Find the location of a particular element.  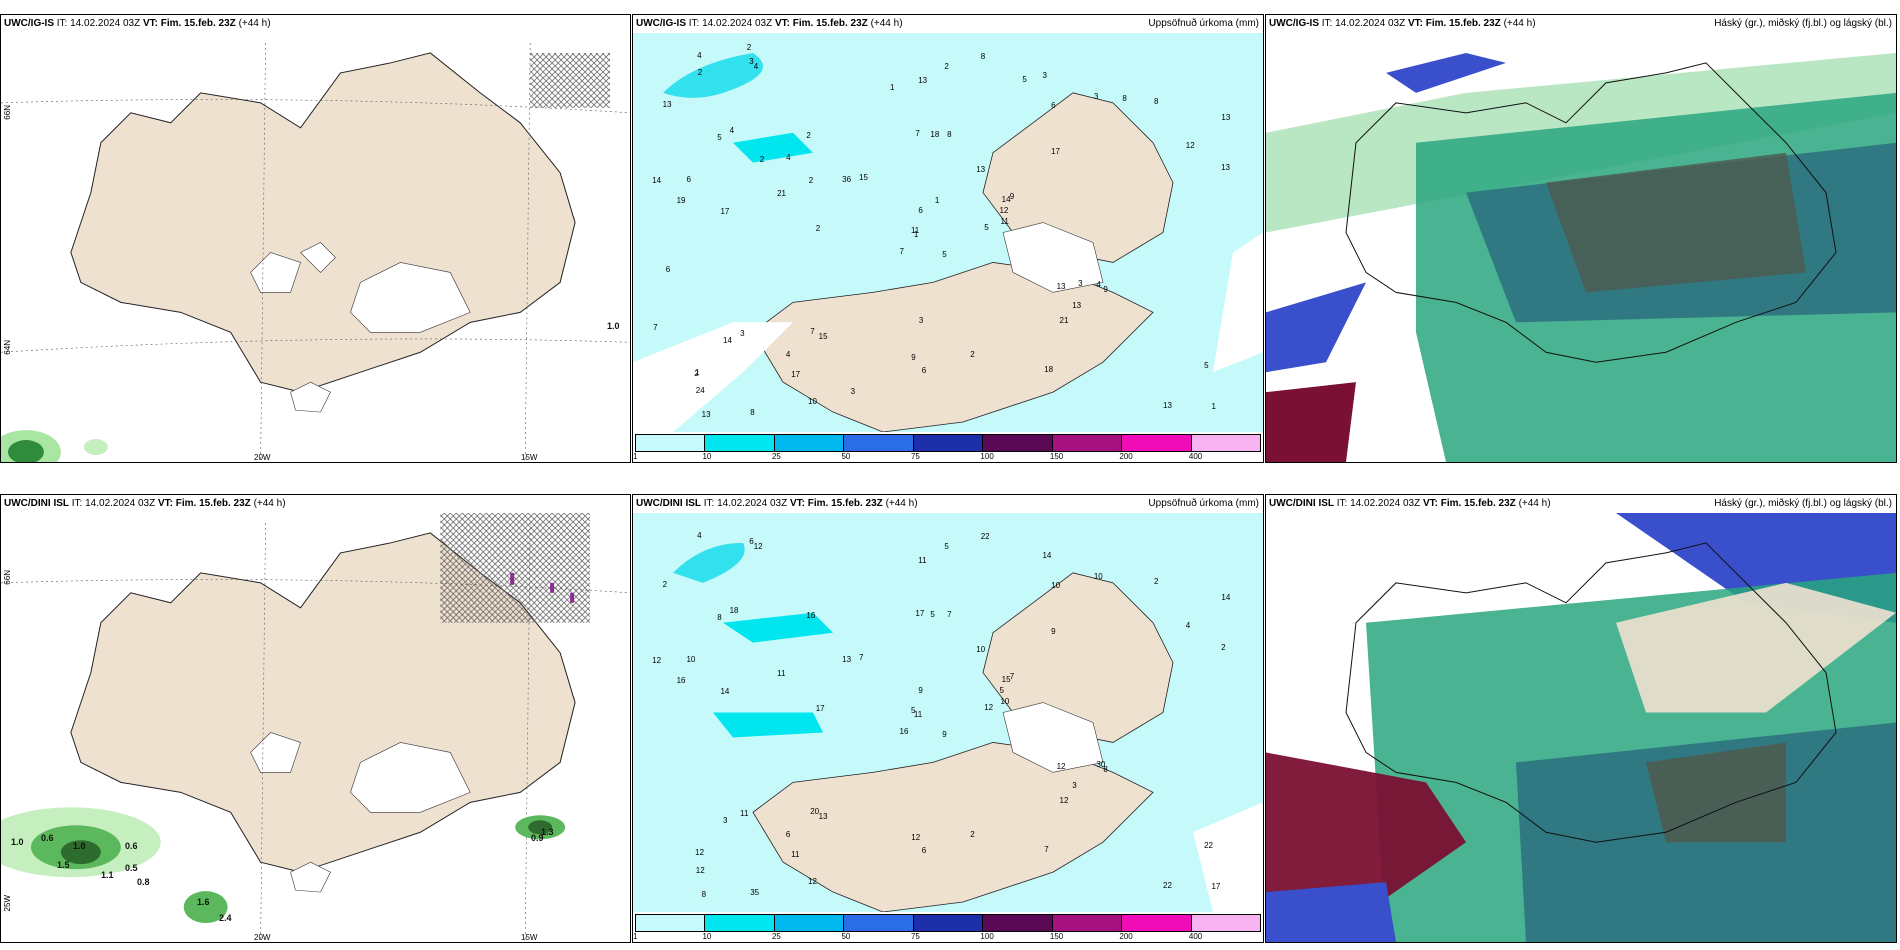

graticule is located at coordinates (315, 732).